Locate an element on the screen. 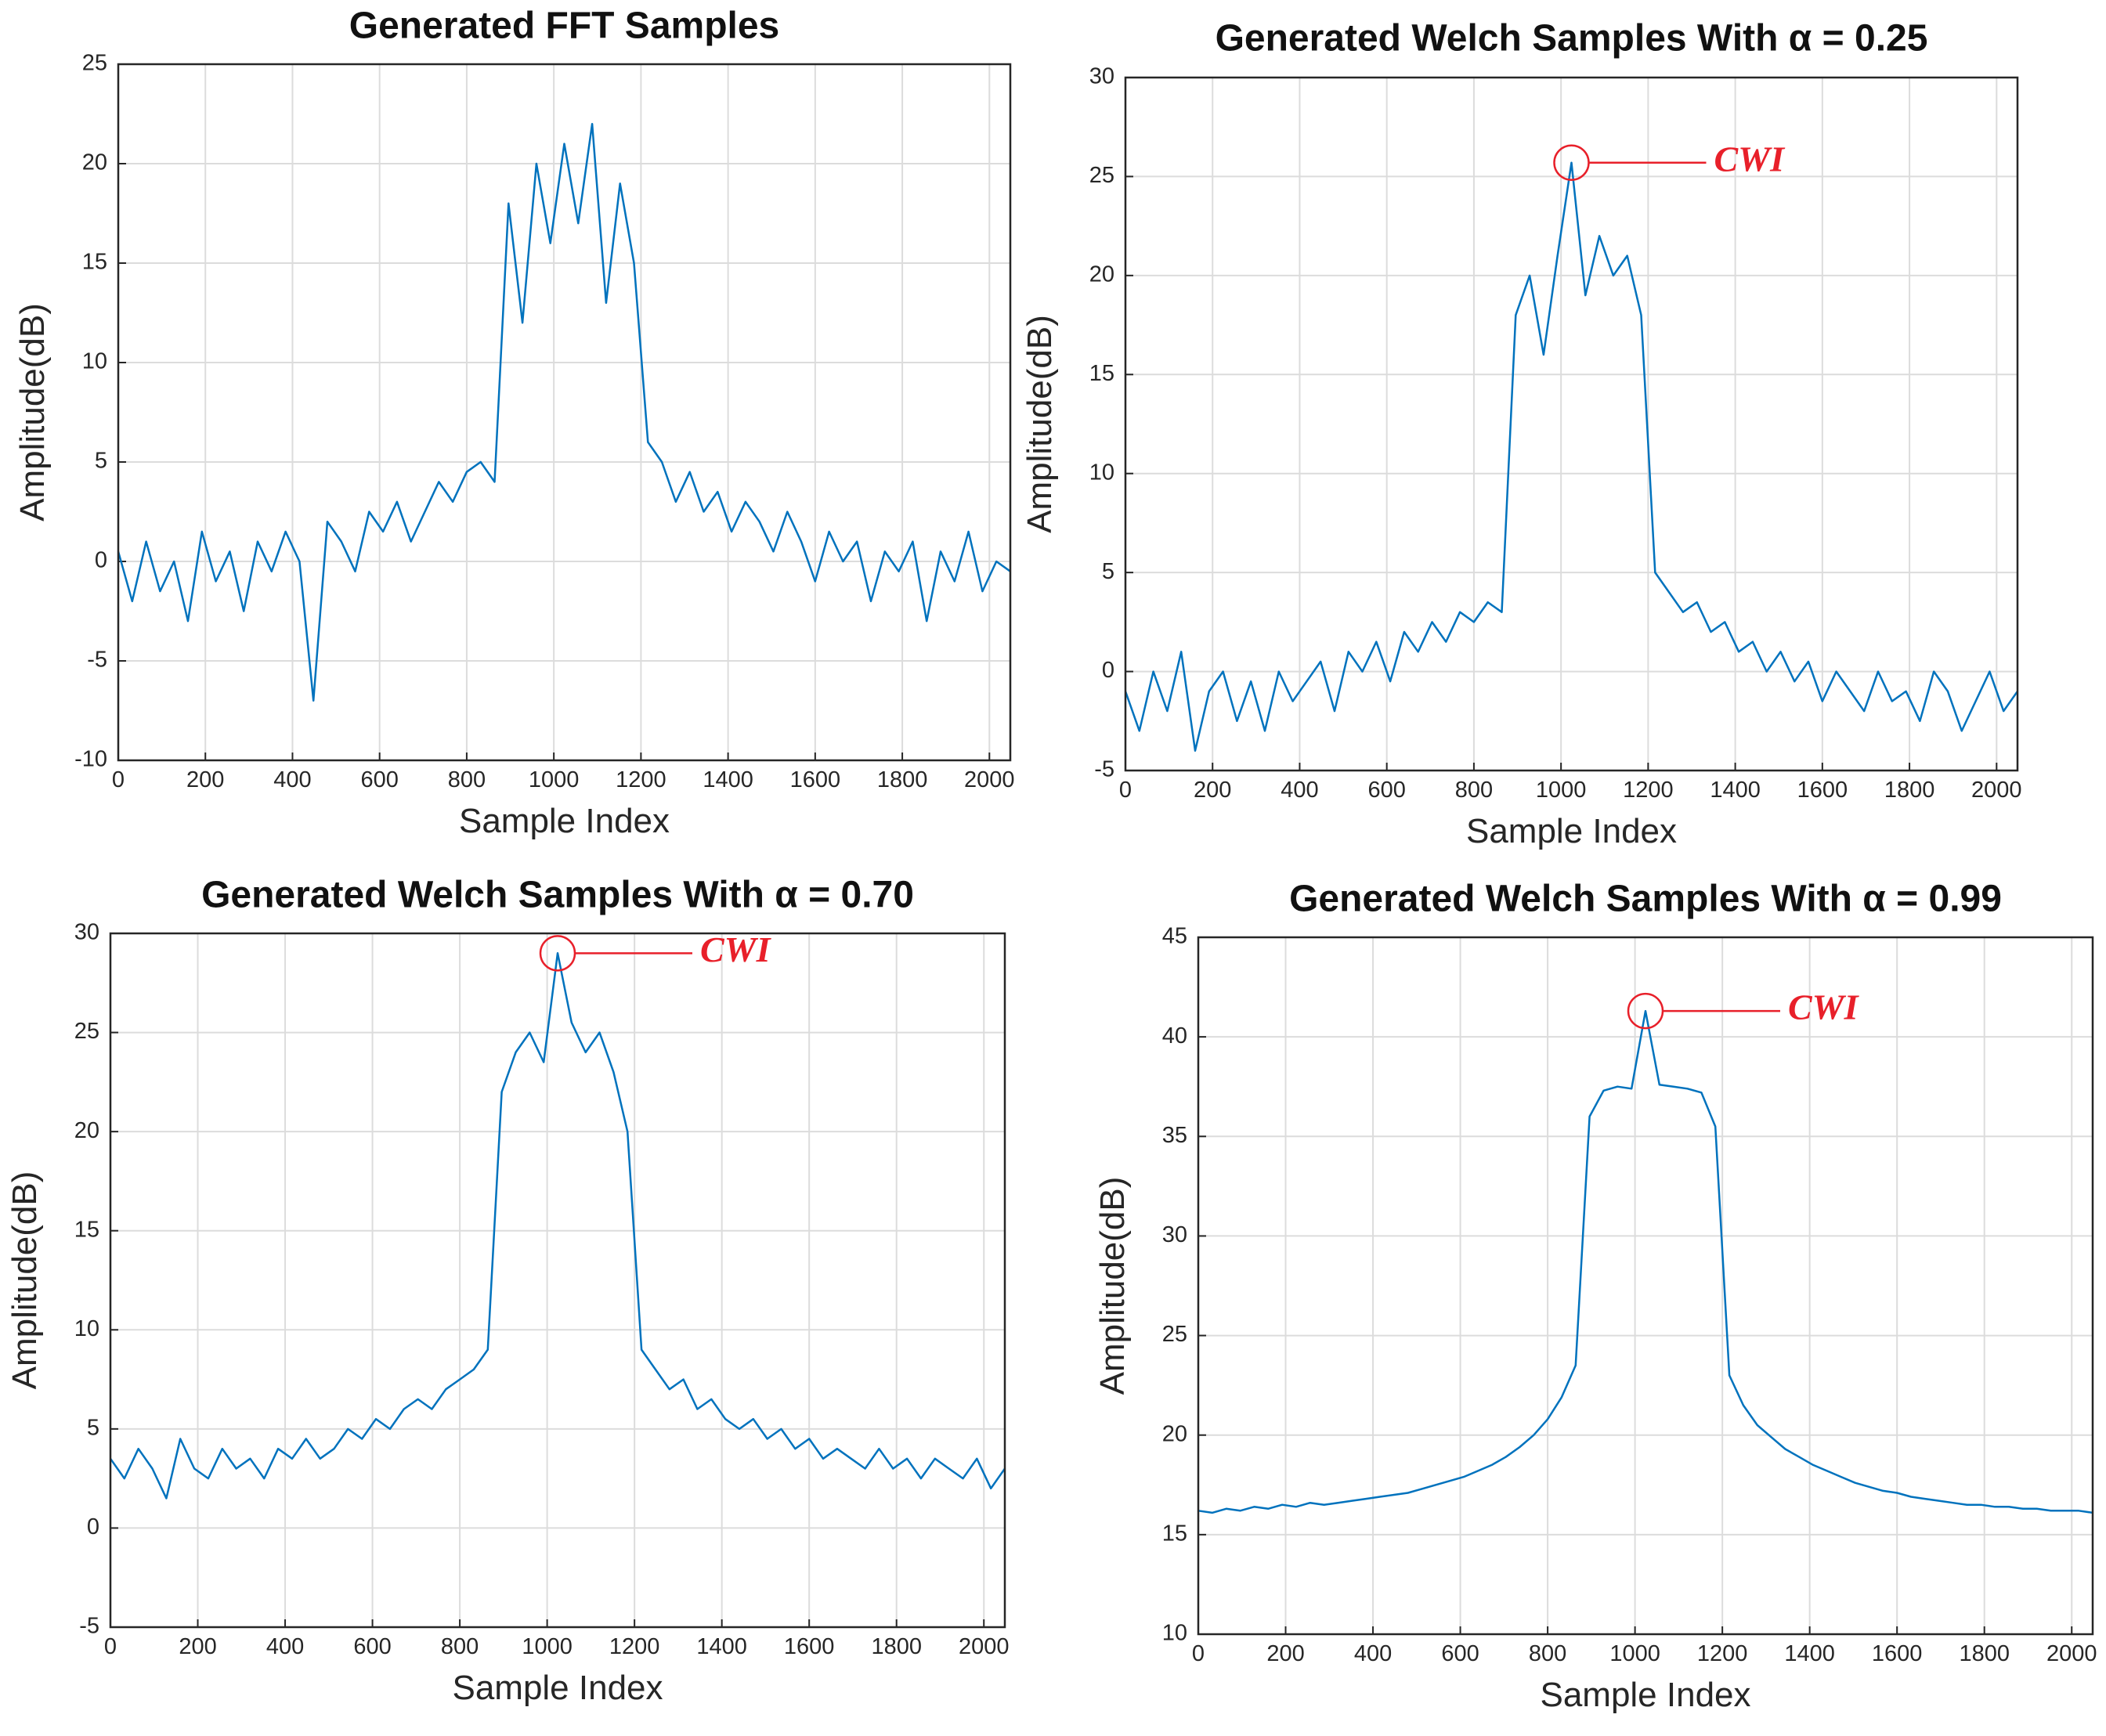 The height and width of the screenshot is (1736, 2106). y-tick-label: 40 is located at coordinates (1175, 1035).